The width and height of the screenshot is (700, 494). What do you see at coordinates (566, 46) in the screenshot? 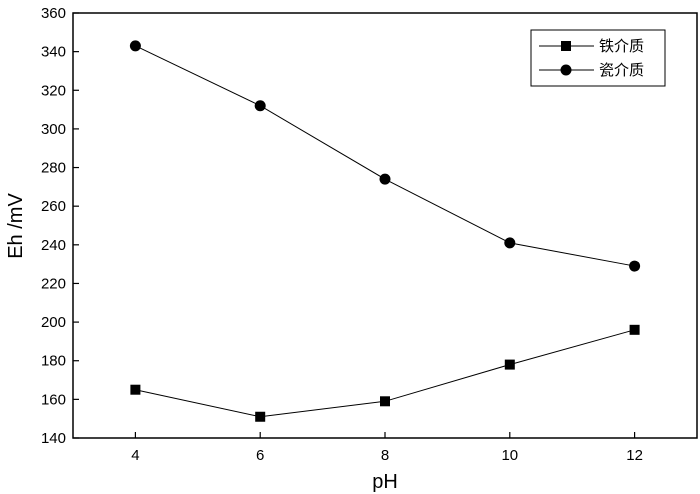
I see `legend-marker-square` at bounding box center [566, 46].